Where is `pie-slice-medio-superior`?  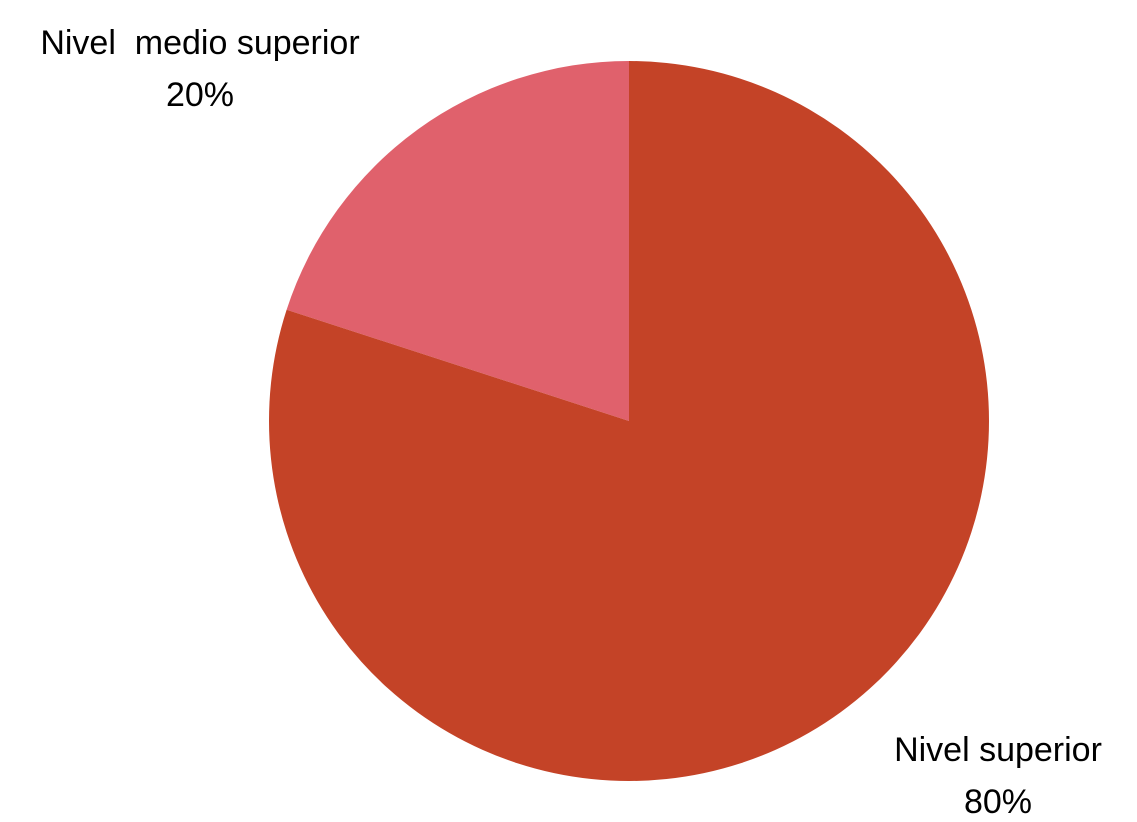
pie-slice-medio-superior is located at coordinates (457, 241).